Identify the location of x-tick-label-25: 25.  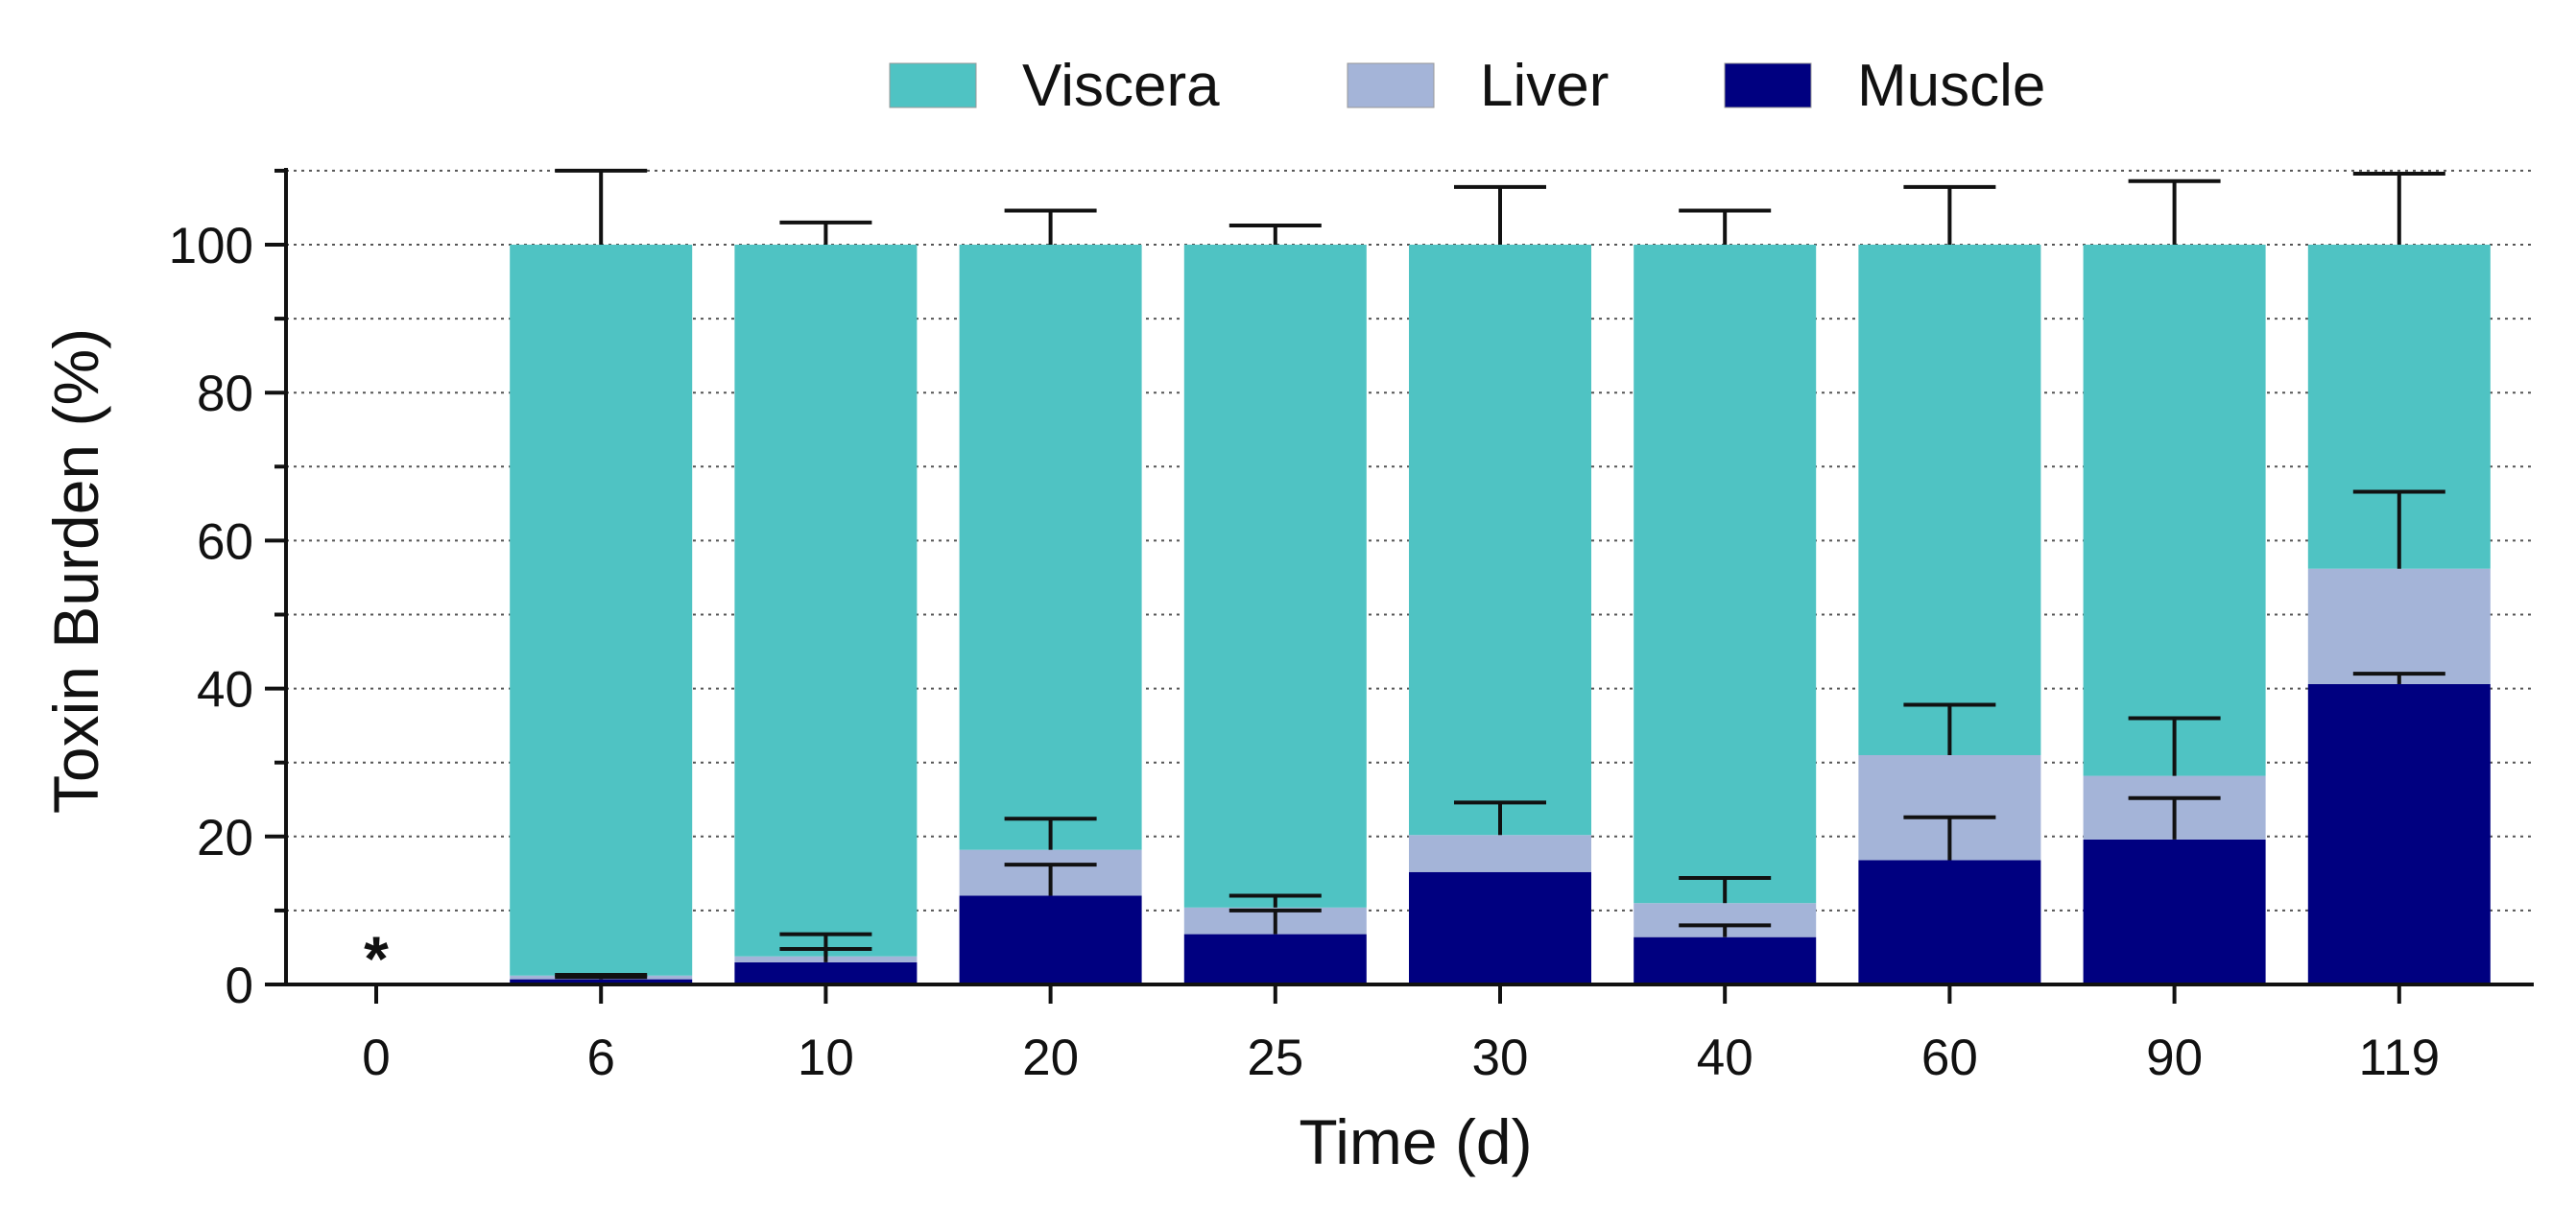
(1275, 1058).